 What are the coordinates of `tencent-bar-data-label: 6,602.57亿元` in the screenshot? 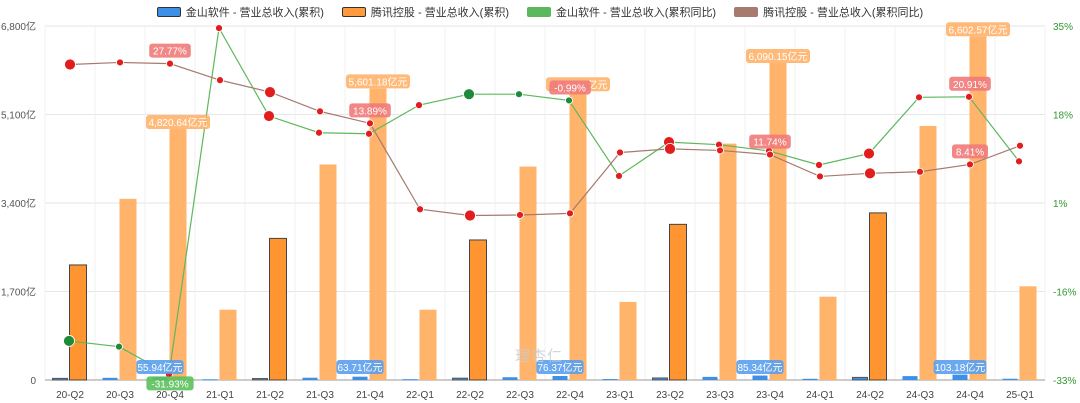 It's located at (978, 29).